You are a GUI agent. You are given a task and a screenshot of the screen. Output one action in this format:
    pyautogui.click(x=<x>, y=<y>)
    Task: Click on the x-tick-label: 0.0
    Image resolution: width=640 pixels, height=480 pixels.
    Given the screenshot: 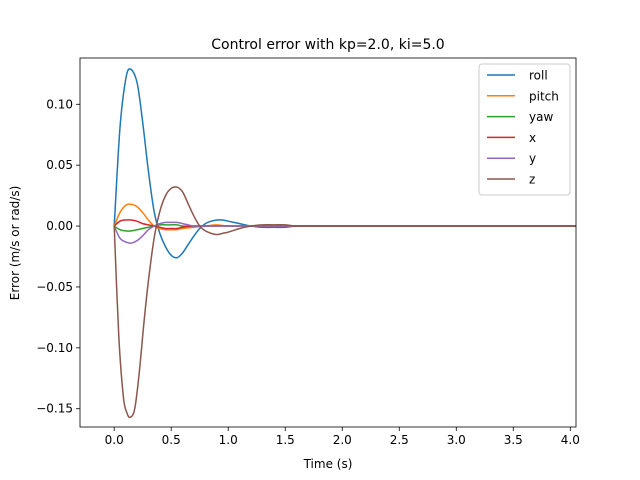 What is the action you would take?
    pyautogui.click(x=114, y=440)
    